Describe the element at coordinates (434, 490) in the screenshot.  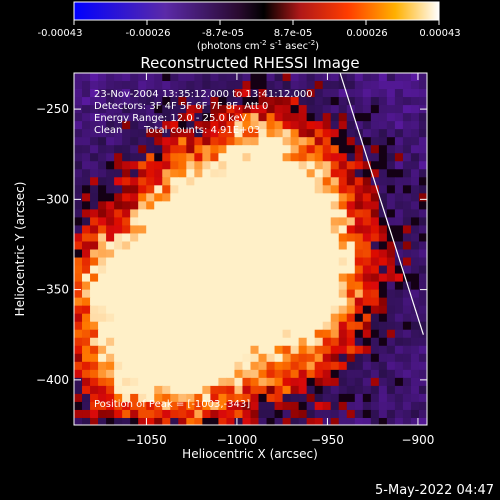
I see `footer-date: 5-May-2022 04:47` at that location.